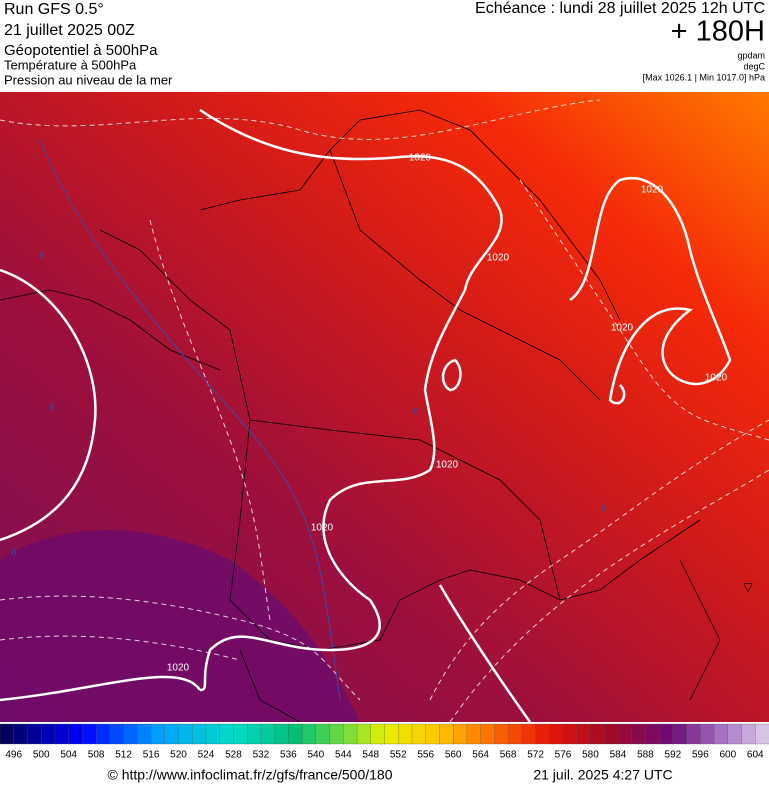 The height and width of the screenshot is (786, 769). What do you see at coordinates (398, 755) in the screenshot?
I see `colorbar-label: 552` at bounding box center [398, 755].